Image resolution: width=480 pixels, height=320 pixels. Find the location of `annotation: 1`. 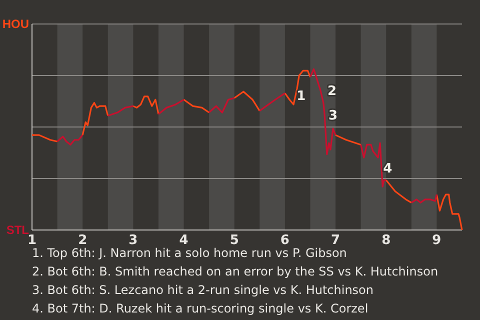

annotation: 1 is located at coordinates (301, 96).